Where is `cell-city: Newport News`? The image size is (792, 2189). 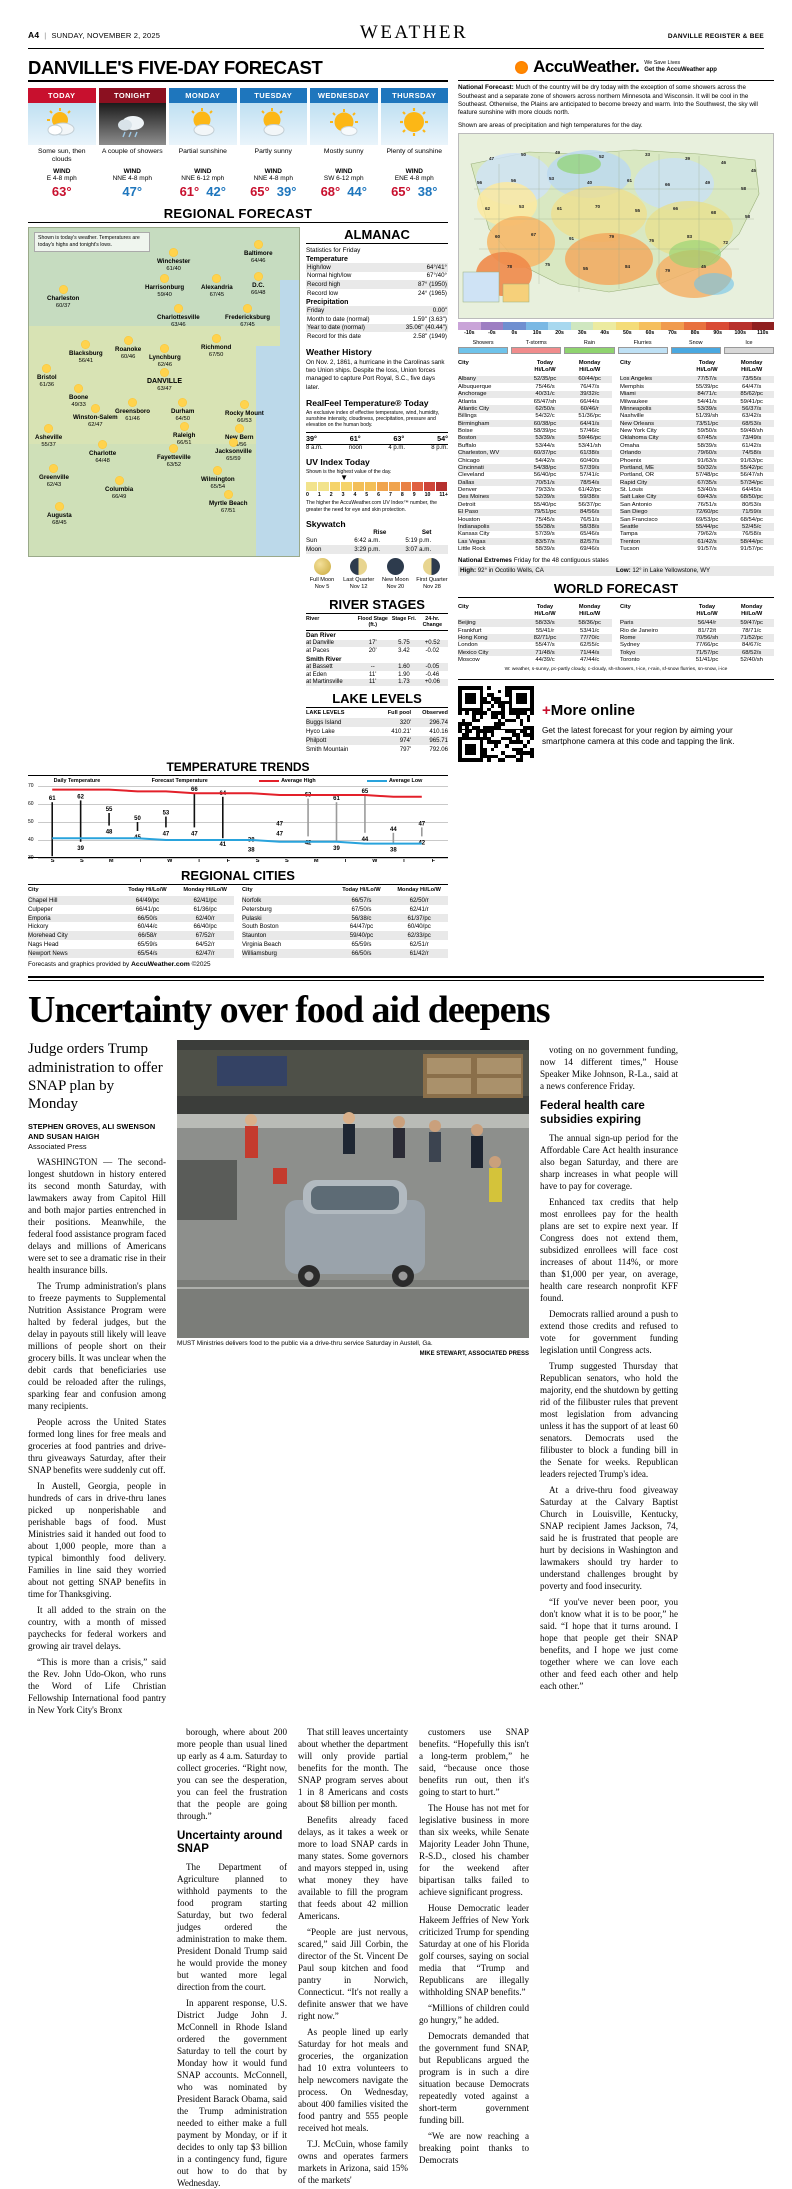
cell-city: Newport News is located at coordinates (48, 953).